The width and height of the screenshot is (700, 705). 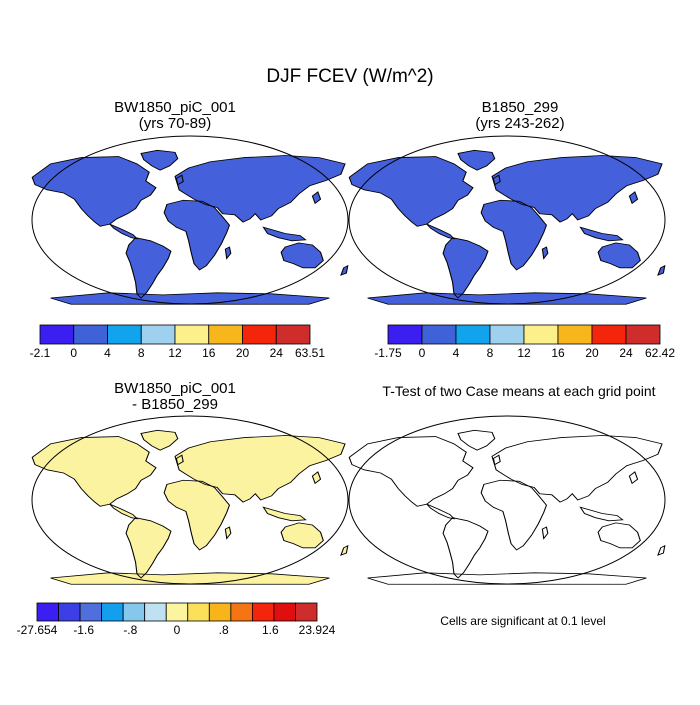 I want to click on colorbar-label: -2.1, so click(x=40, y=353).